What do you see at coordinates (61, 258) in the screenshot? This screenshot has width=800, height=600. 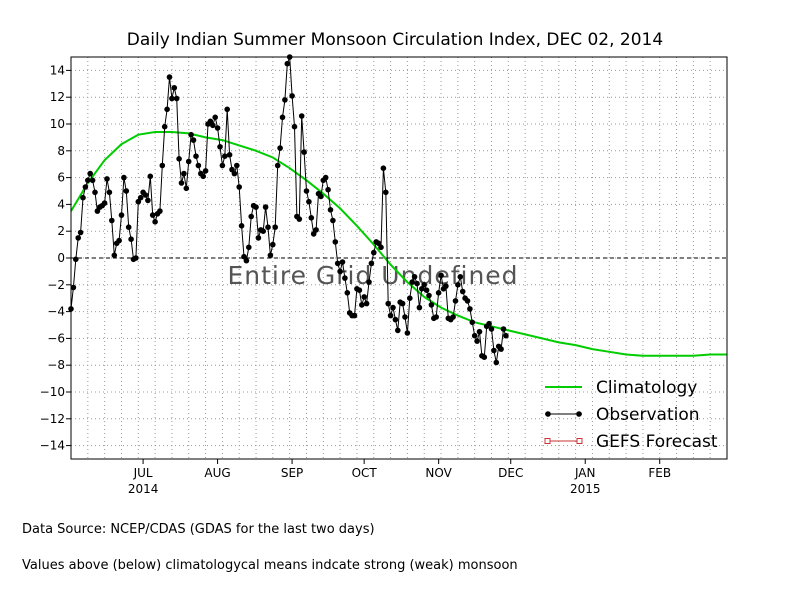 I see `y-tick-label: 0` at bounding box center [61, 258].